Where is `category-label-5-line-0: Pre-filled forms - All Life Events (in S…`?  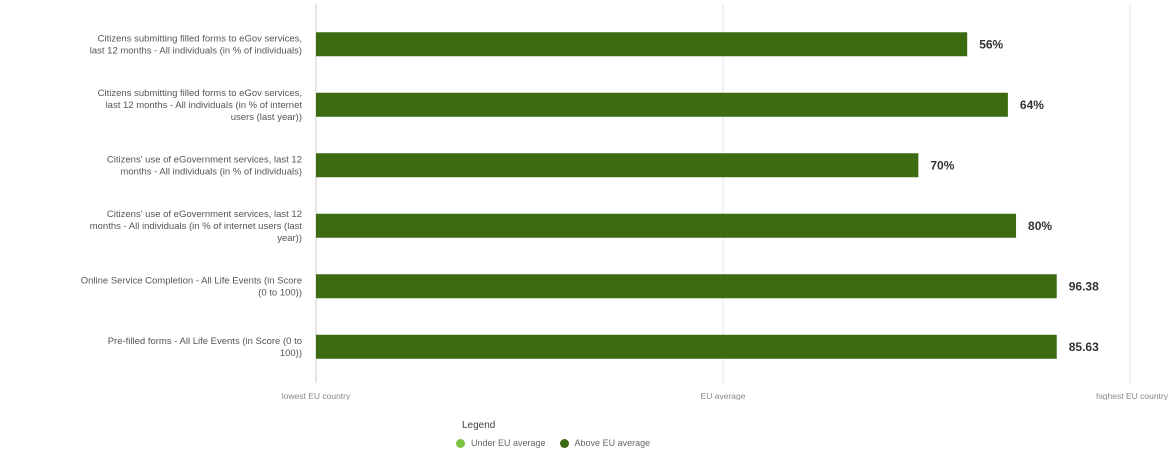 category-label-5-line-0: Pre-filled forms - All Life Events (in S… is located at coordinates (205, 341).